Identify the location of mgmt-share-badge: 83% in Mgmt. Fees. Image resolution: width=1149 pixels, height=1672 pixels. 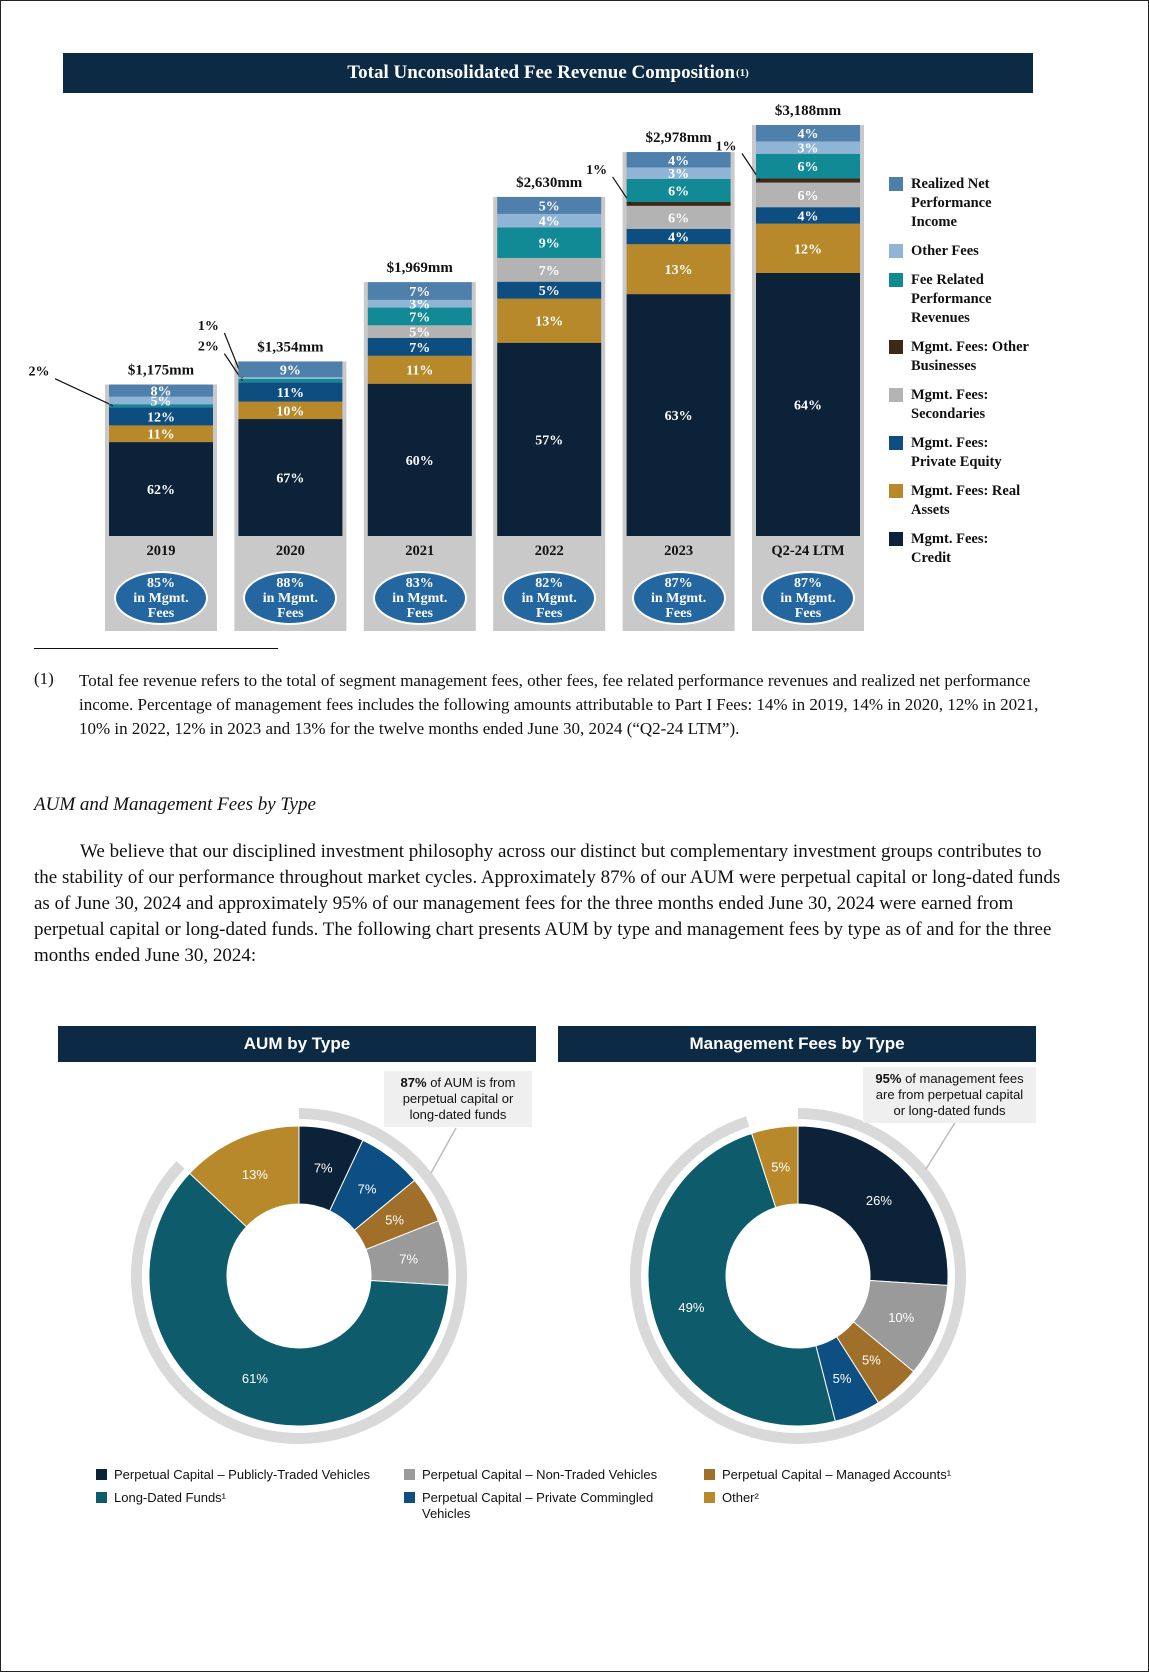
(419, 598).